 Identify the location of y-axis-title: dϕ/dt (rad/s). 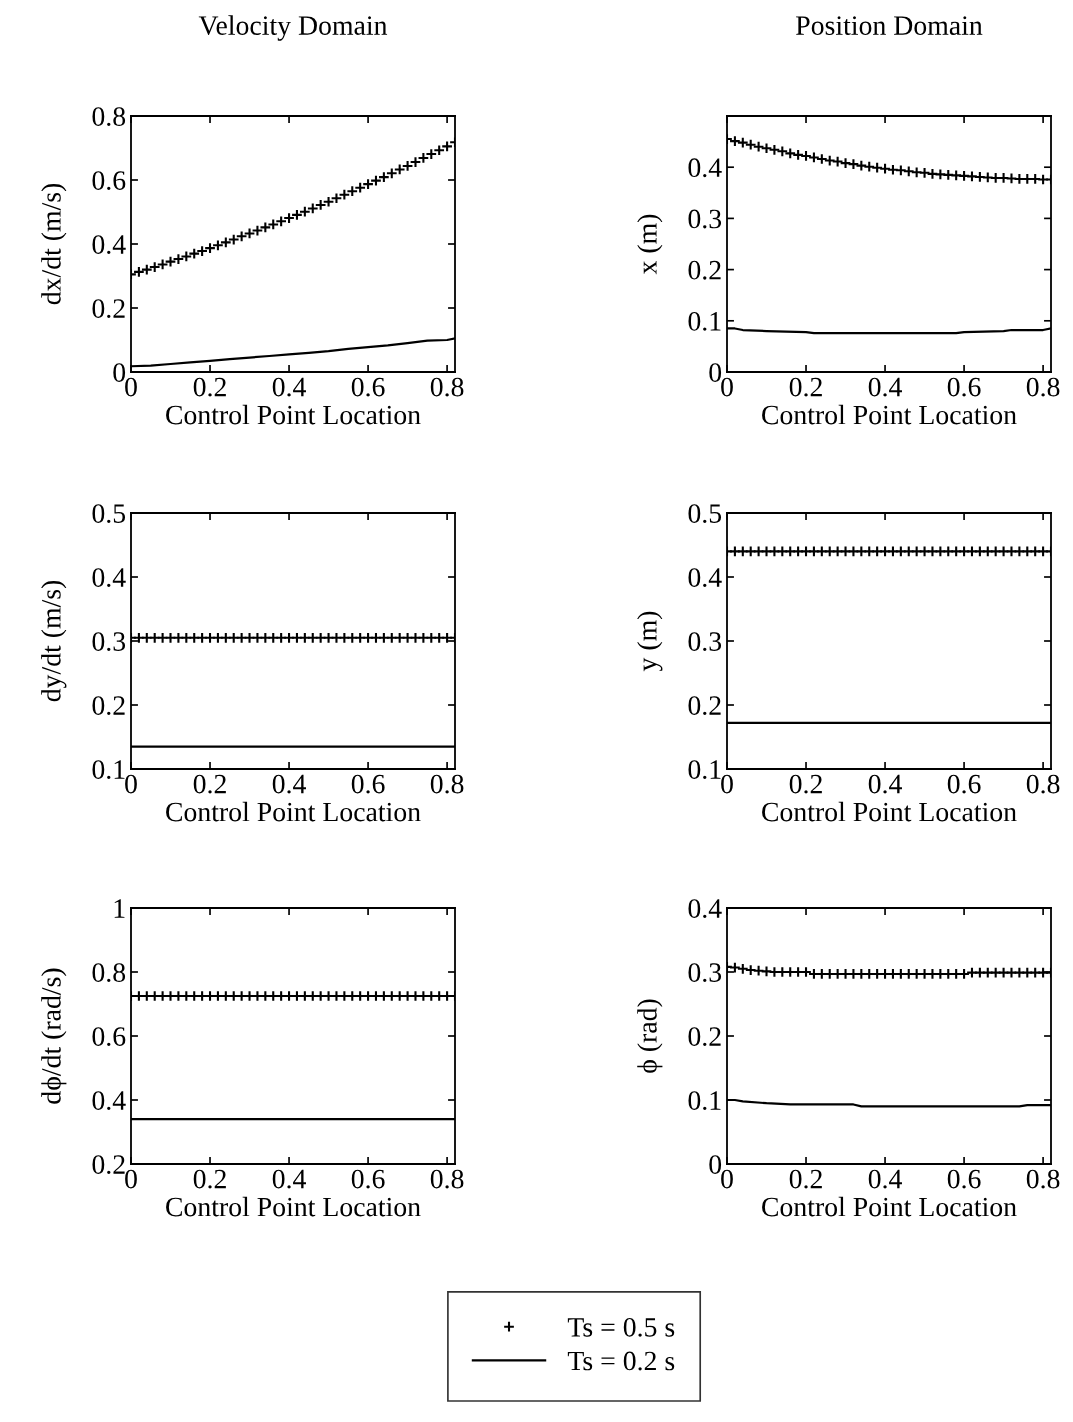
(54, 1036).